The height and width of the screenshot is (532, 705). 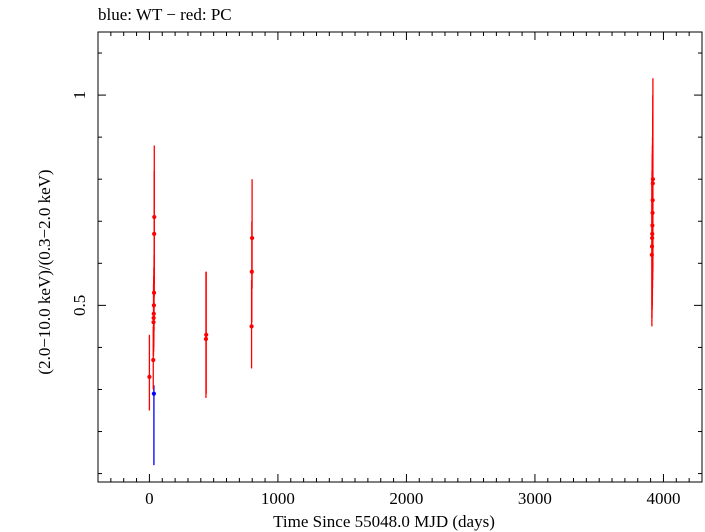 I want to click on x-tick-label: 1000, so click(x=278, y=498).